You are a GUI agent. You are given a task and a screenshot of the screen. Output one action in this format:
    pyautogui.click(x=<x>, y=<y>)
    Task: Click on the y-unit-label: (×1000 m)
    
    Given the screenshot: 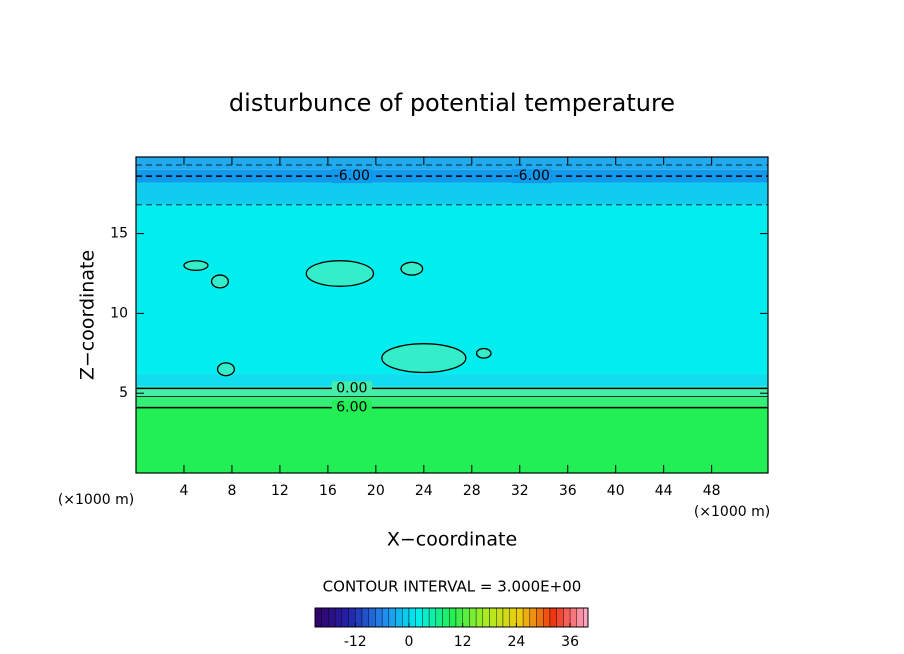 What is the action you would take?
    pyautogui.click(x=96, y=500)
    